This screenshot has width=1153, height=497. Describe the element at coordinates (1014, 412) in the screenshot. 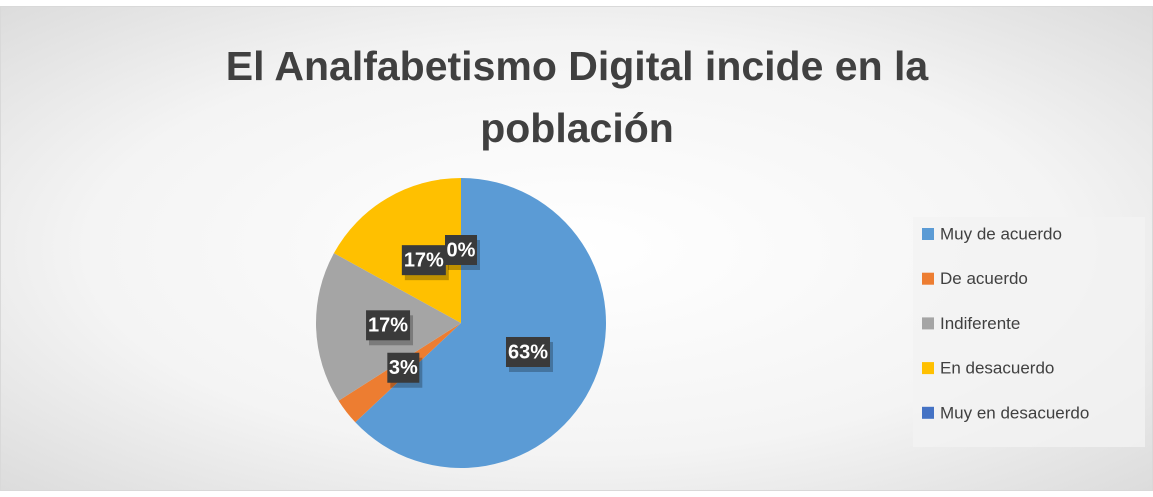

I see `legend-label: Muy en desacuerdo` at that location.